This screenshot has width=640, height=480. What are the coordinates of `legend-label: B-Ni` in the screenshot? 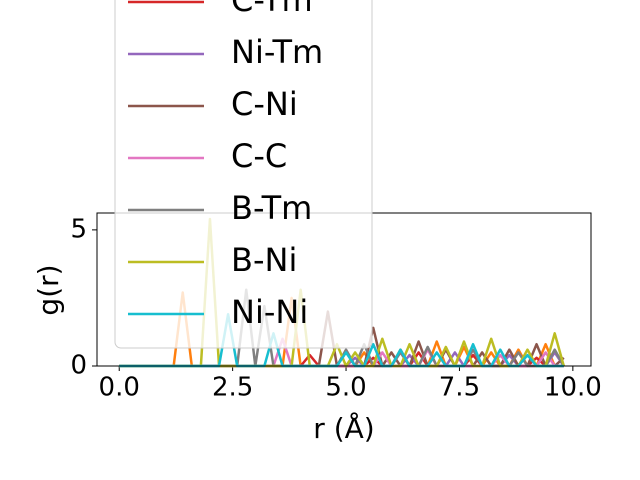 It's located at (264, 260).